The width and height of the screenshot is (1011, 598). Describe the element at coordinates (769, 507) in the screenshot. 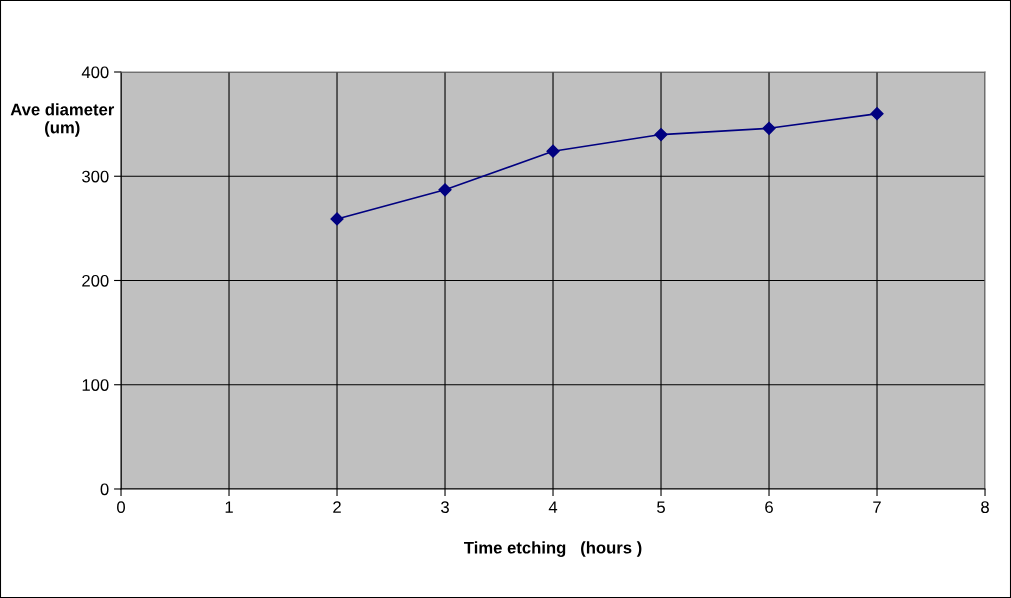

I see `x-tick-label: 6` at that location.